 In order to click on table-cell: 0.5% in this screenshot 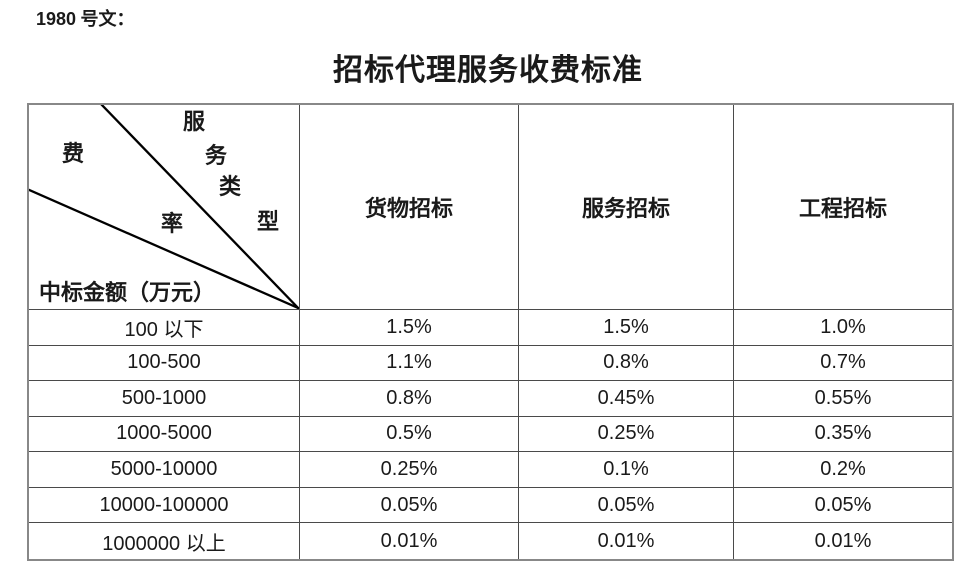, I will do `click(409, 434)`.